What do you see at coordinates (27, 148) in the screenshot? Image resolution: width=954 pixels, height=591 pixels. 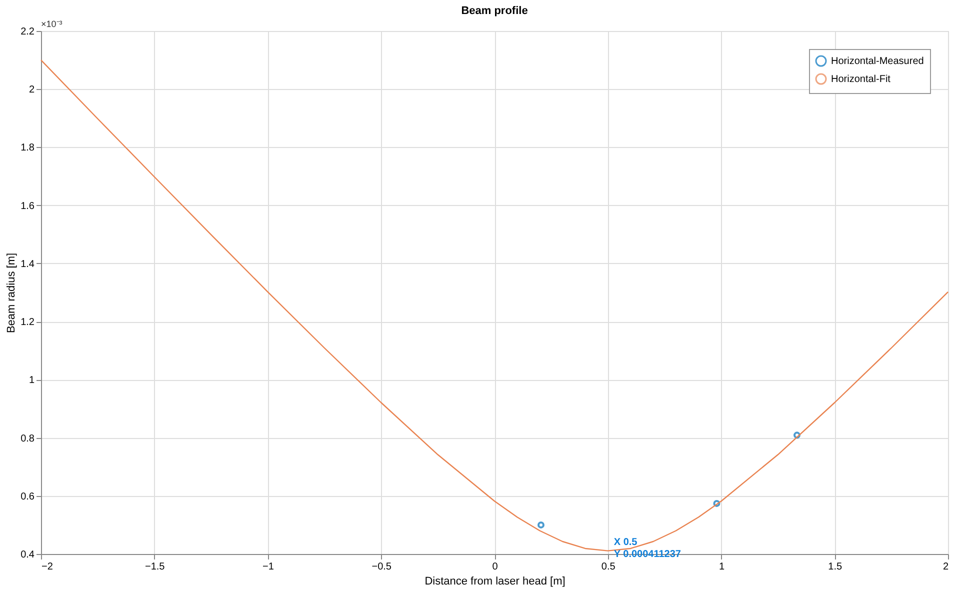 I see `y-tick-label: 1.8` at bounding box center [27, 148].